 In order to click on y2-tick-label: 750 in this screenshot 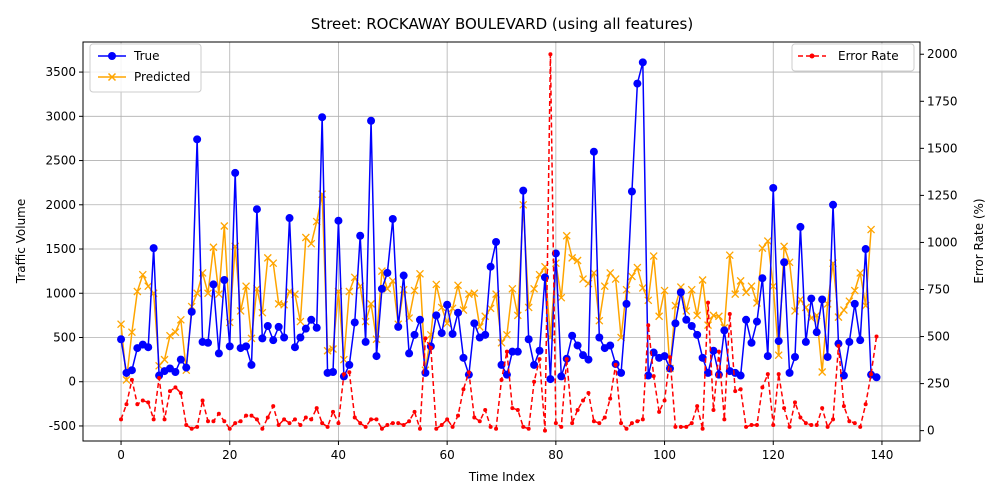, I will do `click(938, 289)`.